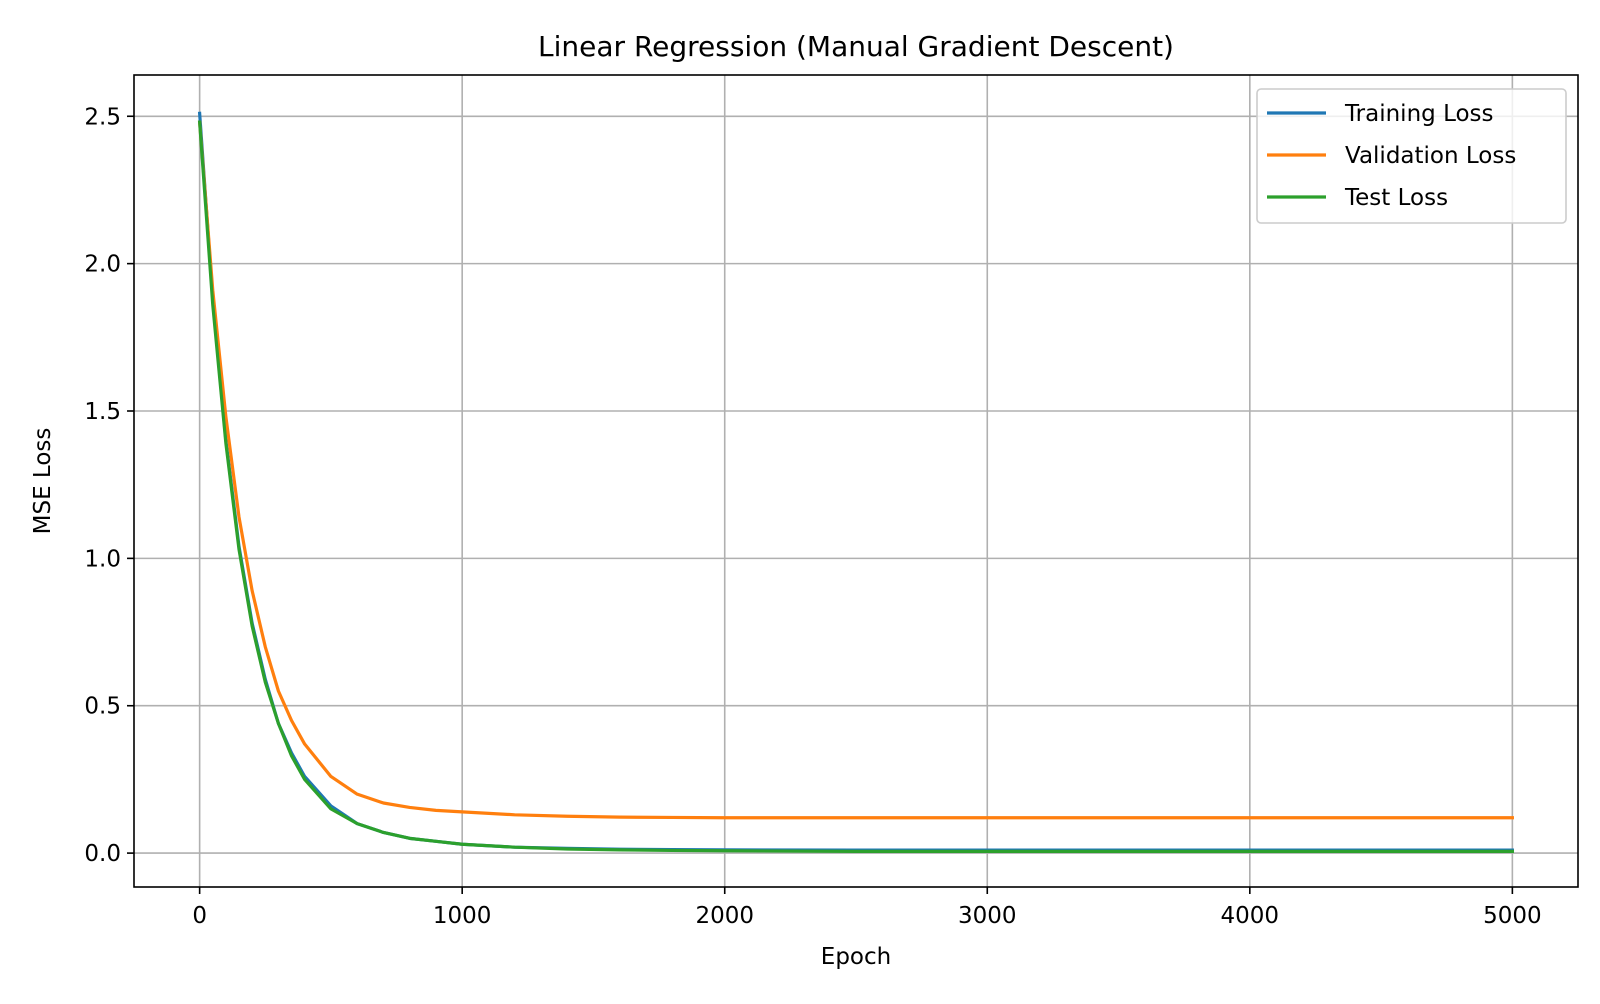 The height and width of the screenshot is (1004, 1600). Describe the element at coordinates (102, 117) in the screenshot. I see `y-tick-label: 2.5` at that location.